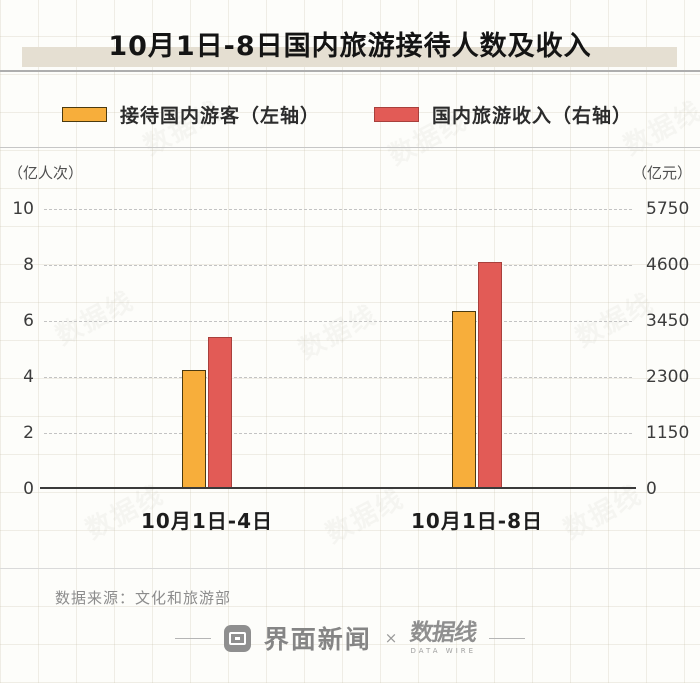 This screenshot has width=700, height=683. I want to click on datawire-subtitle: DATA WIRE, so click(443, 650).